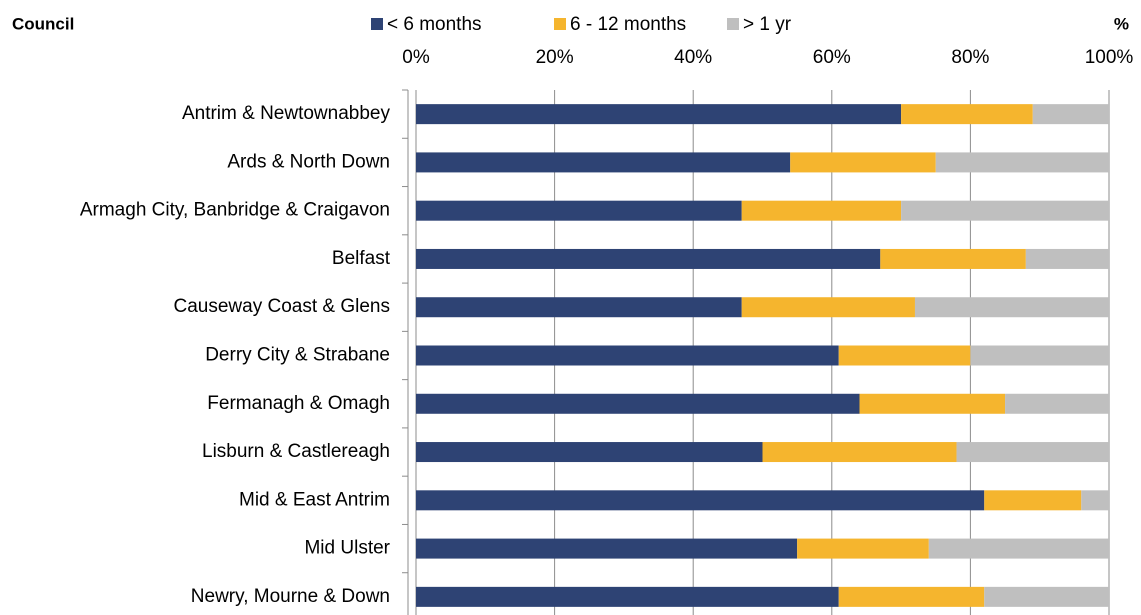  I want to click on y-tick-label: Mid Ulster, so click(347, 548).